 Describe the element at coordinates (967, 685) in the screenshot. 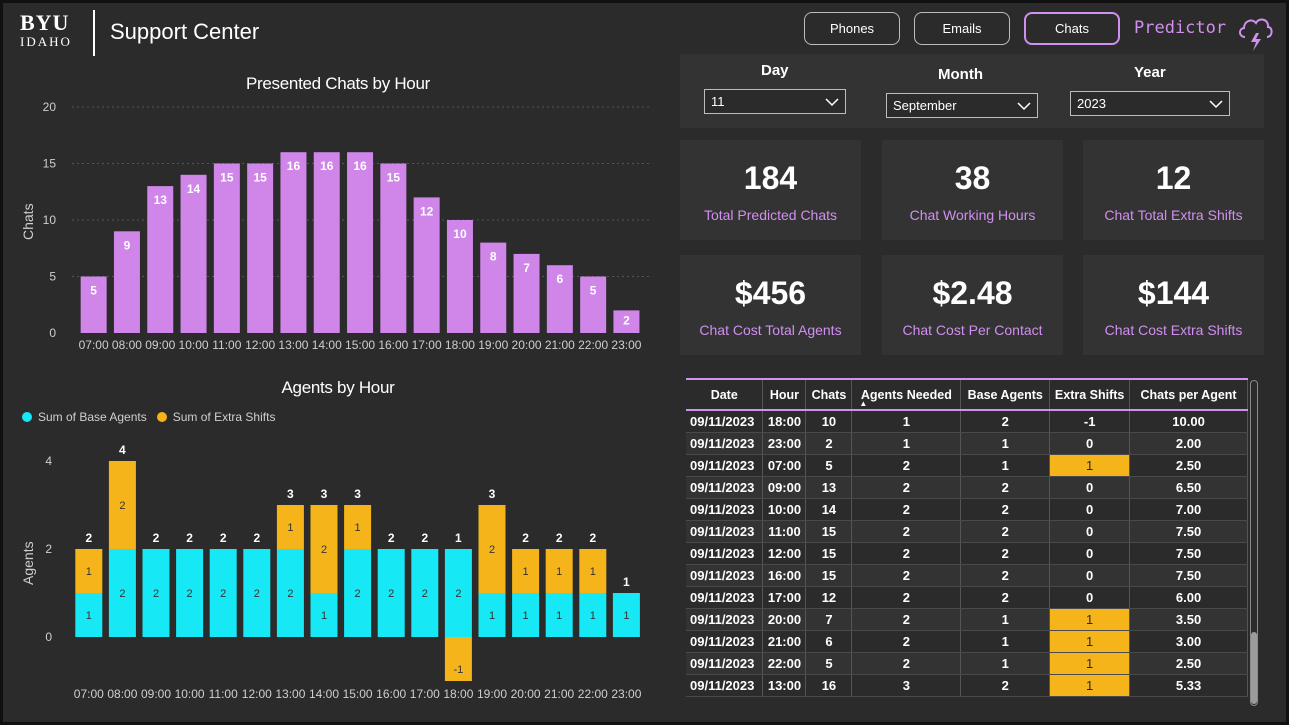

I see `table-row: 09/11/2023 13:00 16 3 2 1 5.33` at that location.